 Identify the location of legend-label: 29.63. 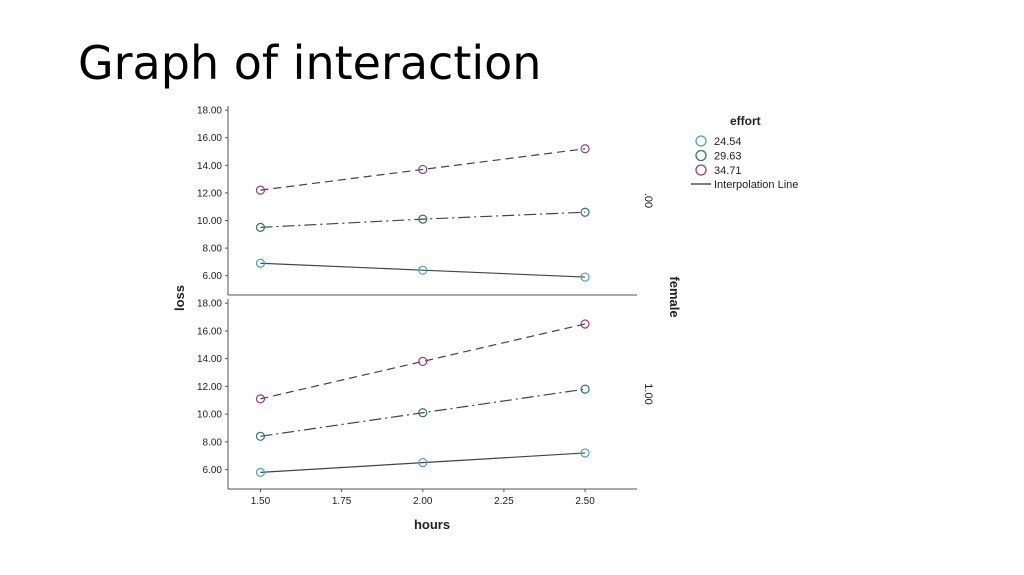
(728, 157).